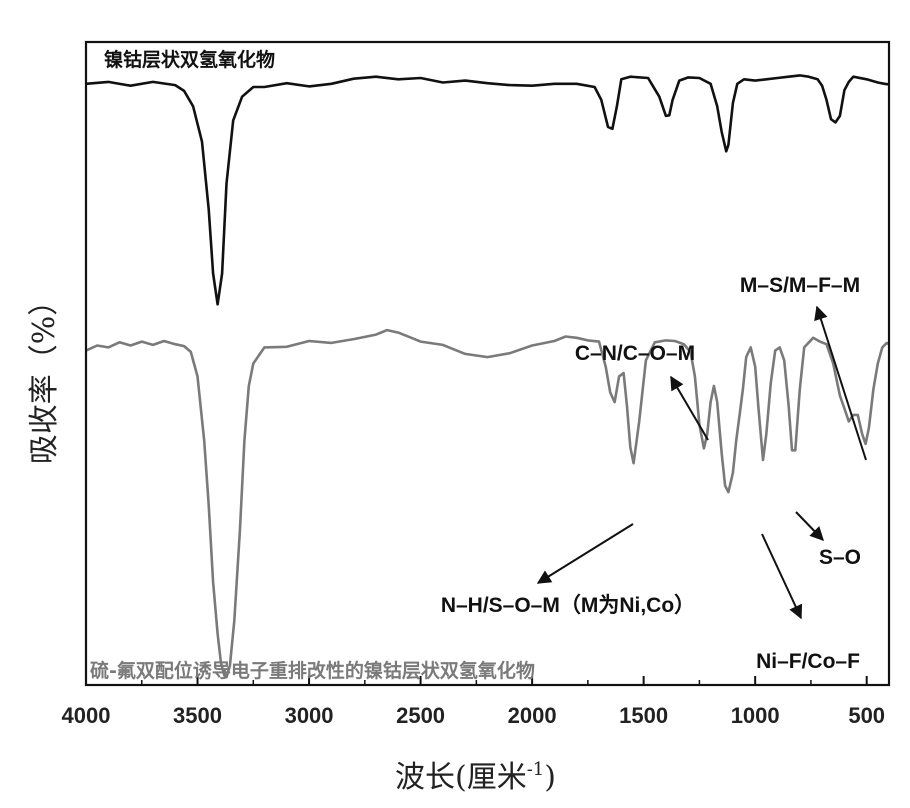  Describe the element at coordinates (840, 557) in the screenshot. I see `annotation-label: S–O` at that location.